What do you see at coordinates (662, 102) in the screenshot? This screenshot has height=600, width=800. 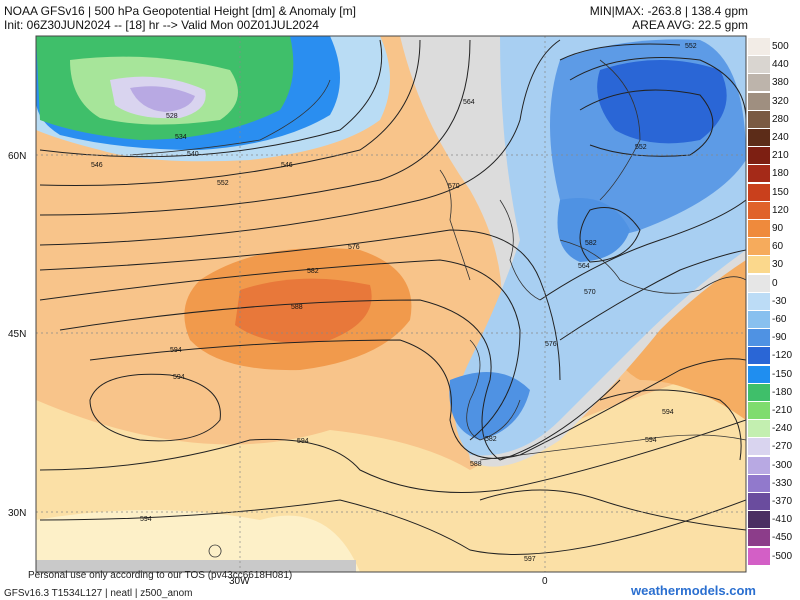 I see `anomaly-zone-scandinavia-core` at bounding box center [662, 102].